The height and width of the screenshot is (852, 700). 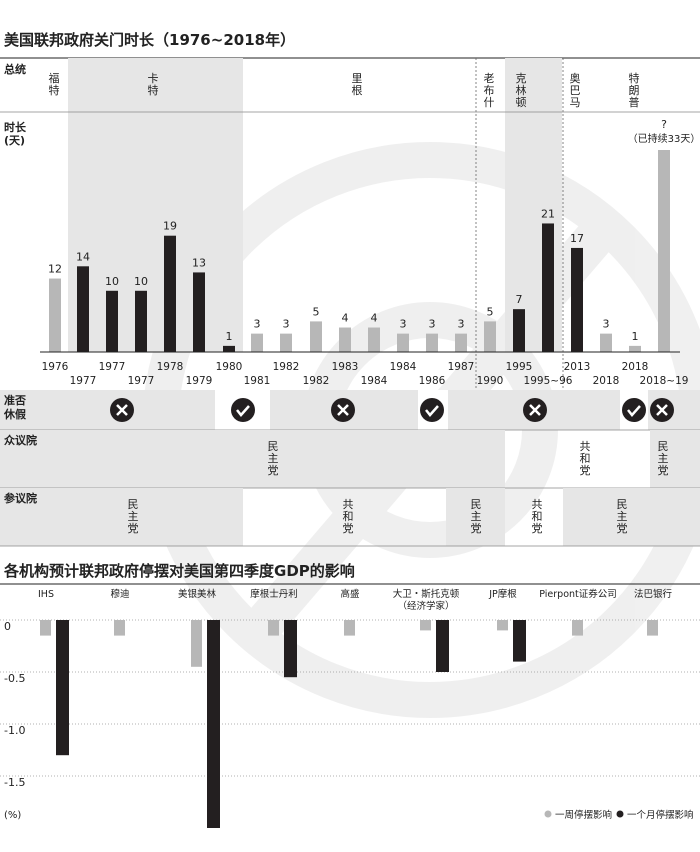 What do you see at coordinates (15, 414) in the screenshot?
I see `row-label-leave: 休假` at bounding box center [15, 414].